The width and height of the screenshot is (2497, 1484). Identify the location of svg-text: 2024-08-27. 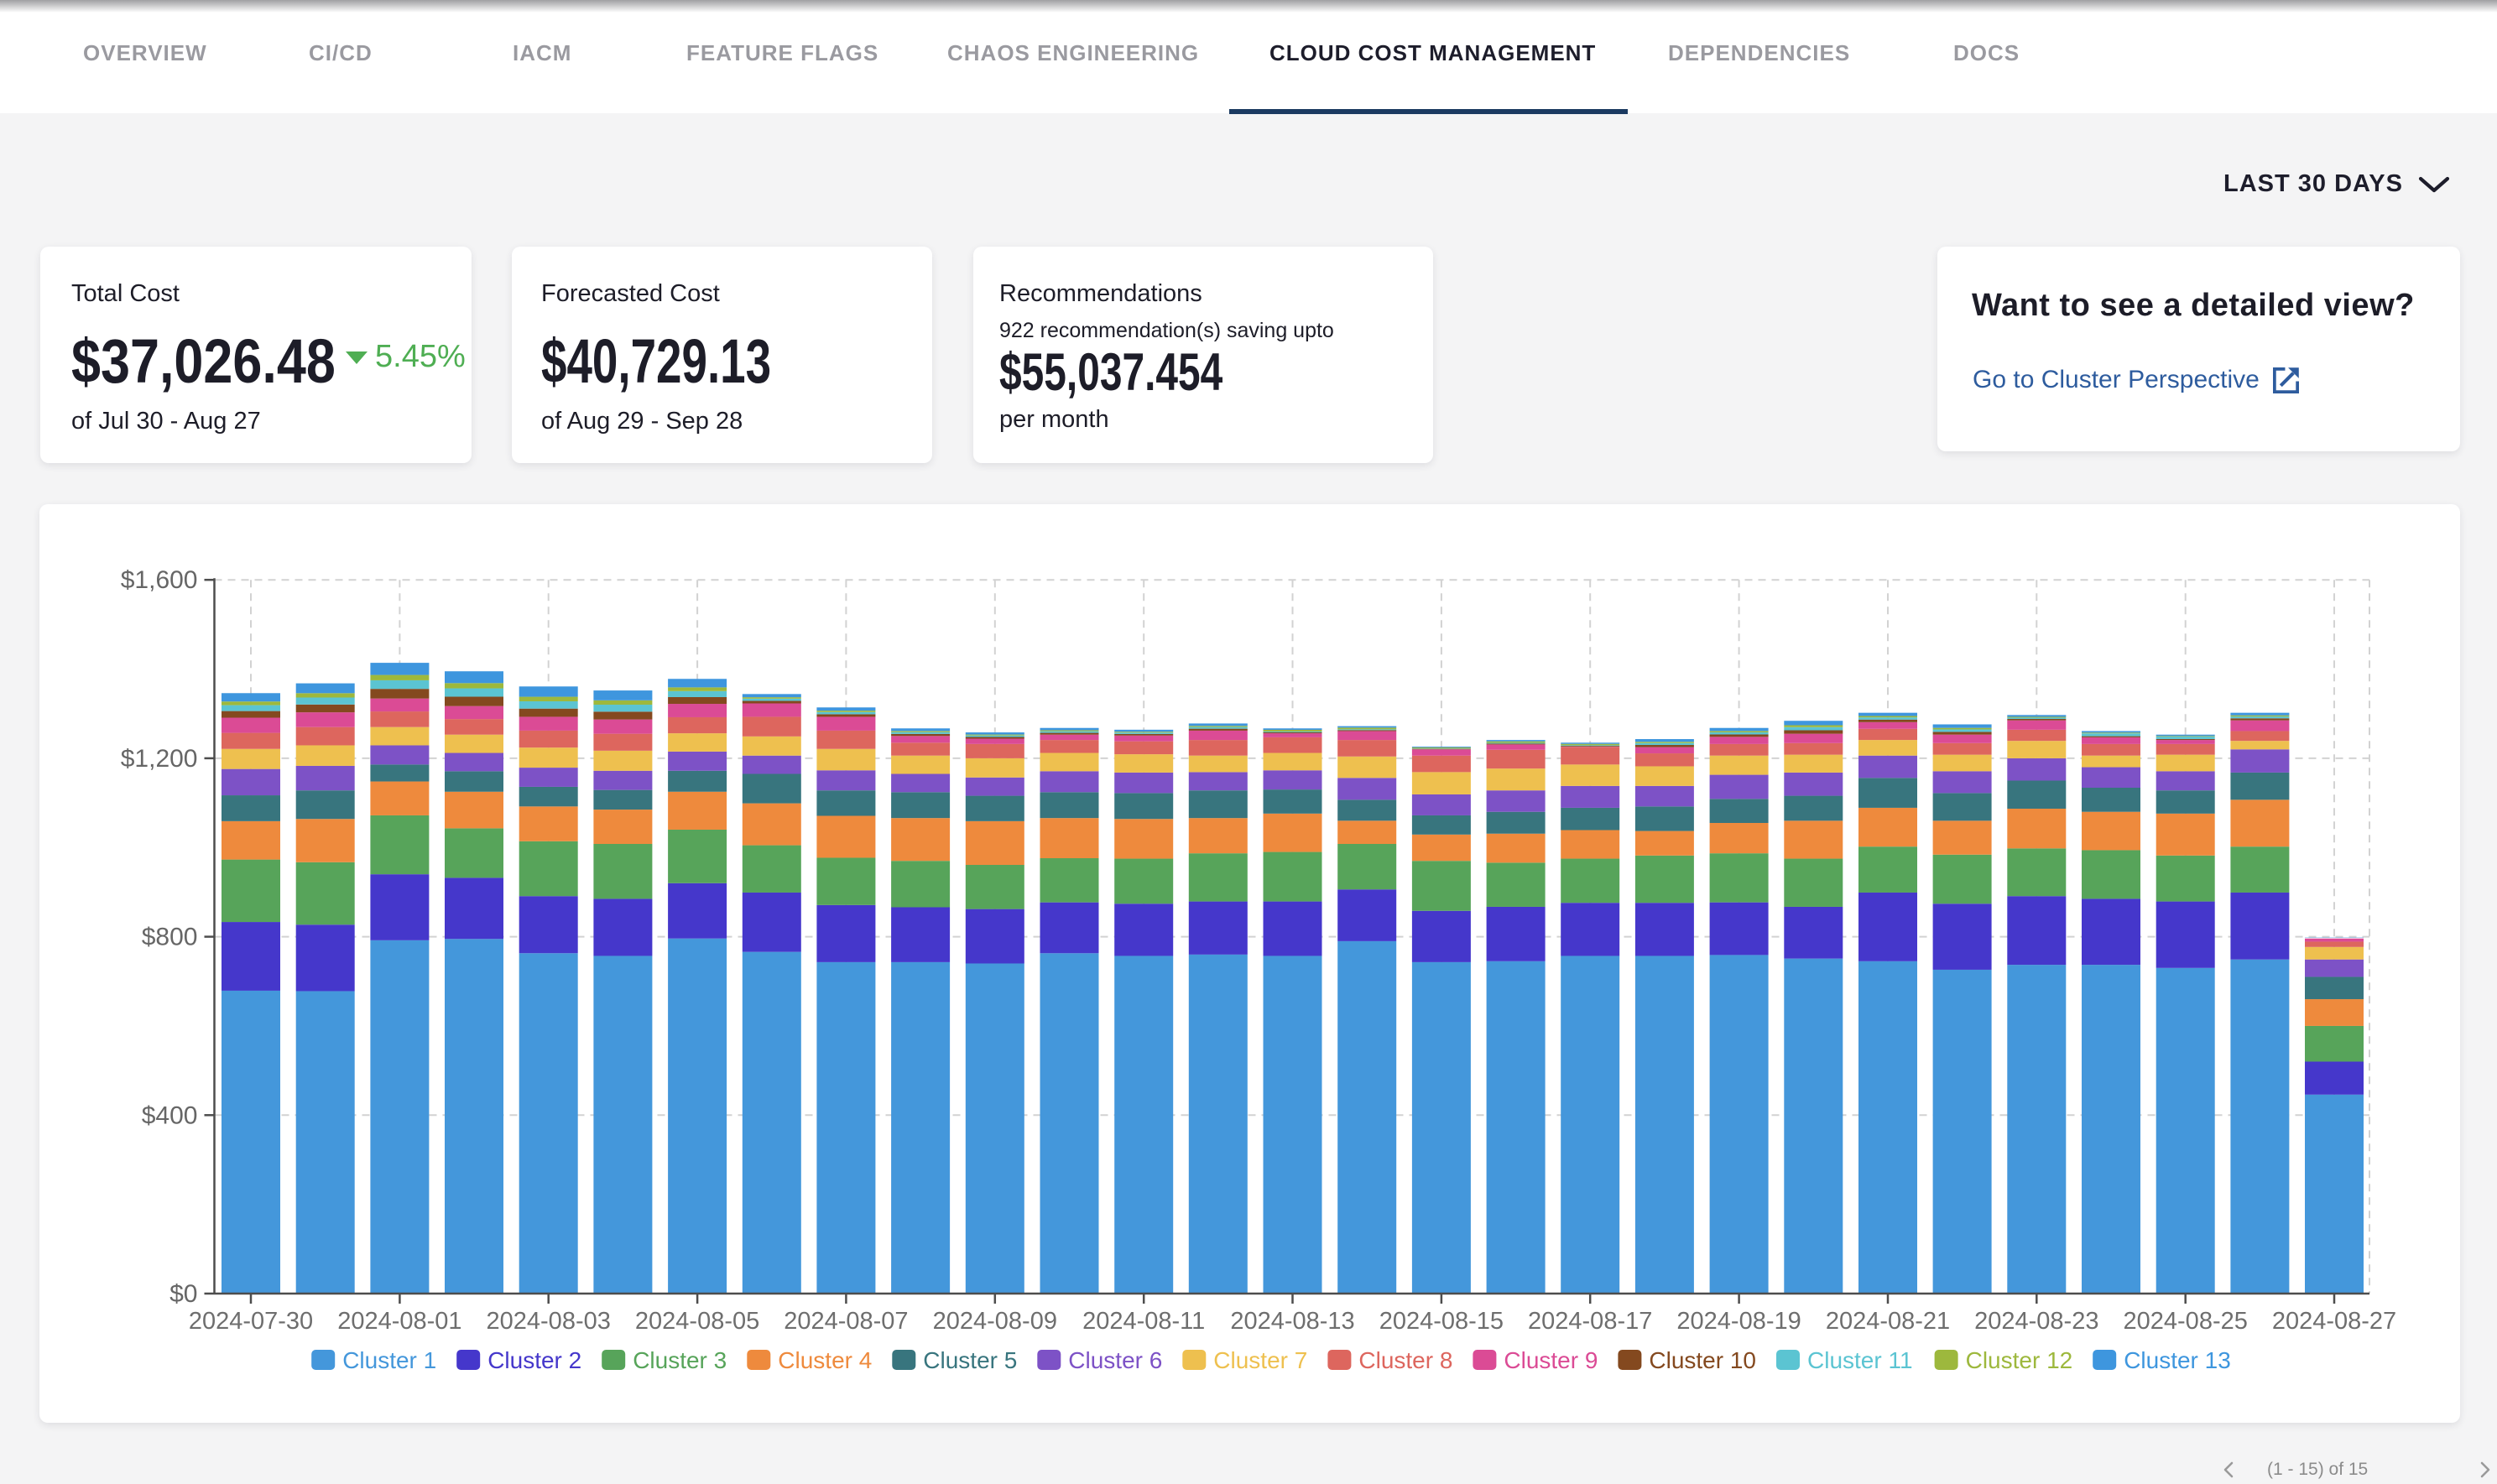
(2334, 1321).